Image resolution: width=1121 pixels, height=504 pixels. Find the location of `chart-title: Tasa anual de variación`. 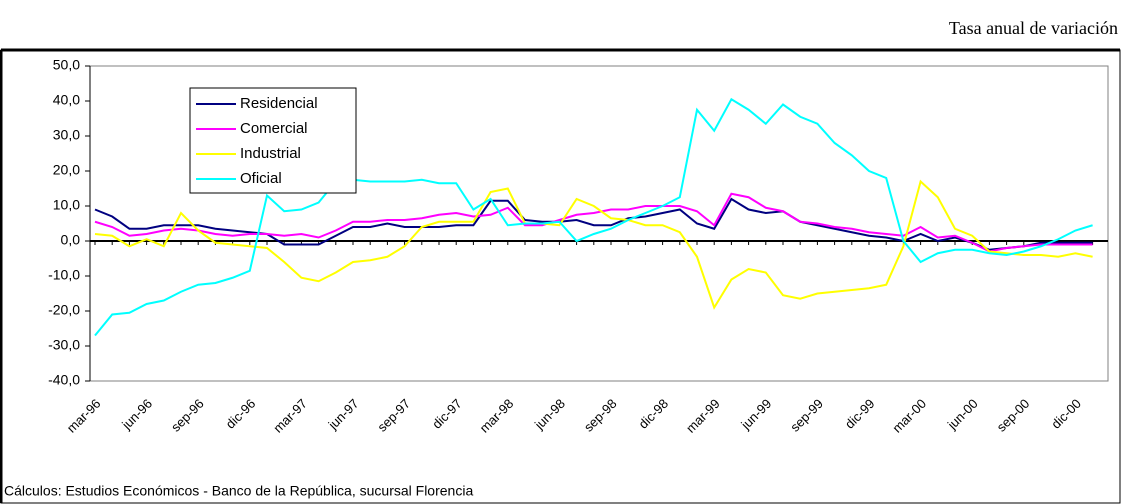

chart-title: Tasa anual de variación is located at coordinates (1033, 28).